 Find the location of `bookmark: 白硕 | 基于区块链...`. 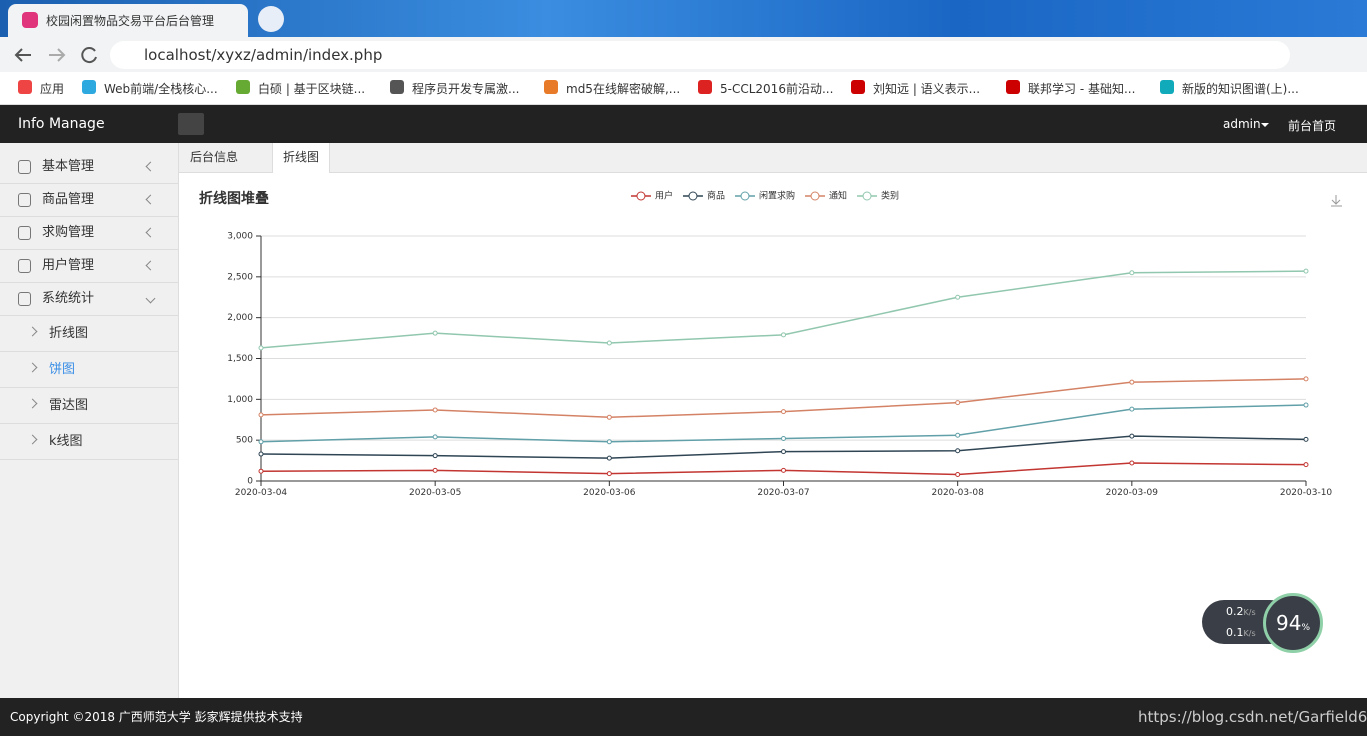

bookmark: 白硕 | 基于区块链... is located at coordinates (312, 89).